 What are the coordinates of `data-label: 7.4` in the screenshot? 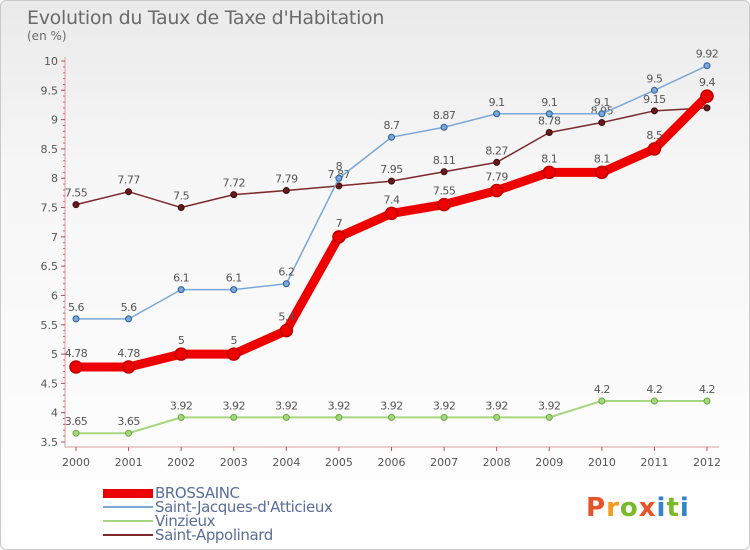 It's located at (392, 199).